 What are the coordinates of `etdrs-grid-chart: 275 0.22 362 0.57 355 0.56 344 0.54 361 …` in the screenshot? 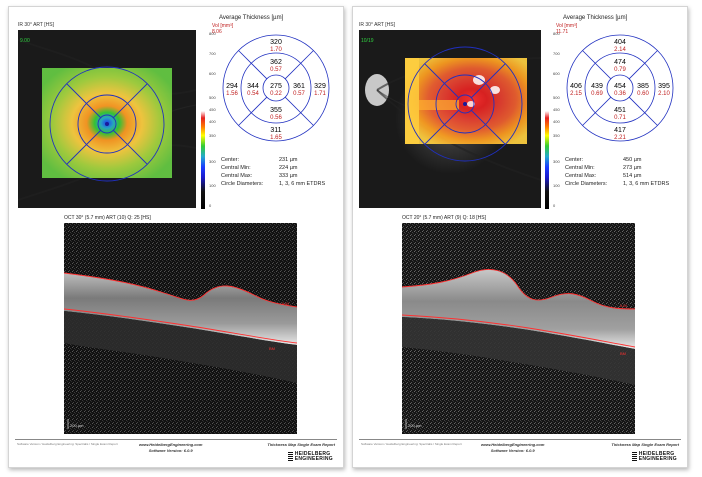 It's located at (276, 88).